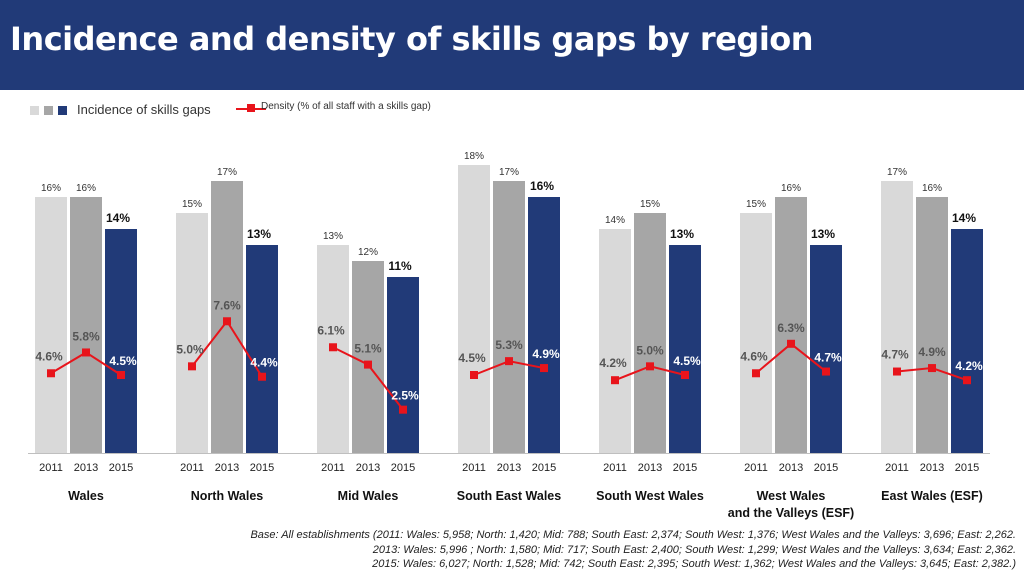  Describe the element at coordinates (227, 305) in the screenshot. I see `density-label-1-2013: 7.6%` at that location.